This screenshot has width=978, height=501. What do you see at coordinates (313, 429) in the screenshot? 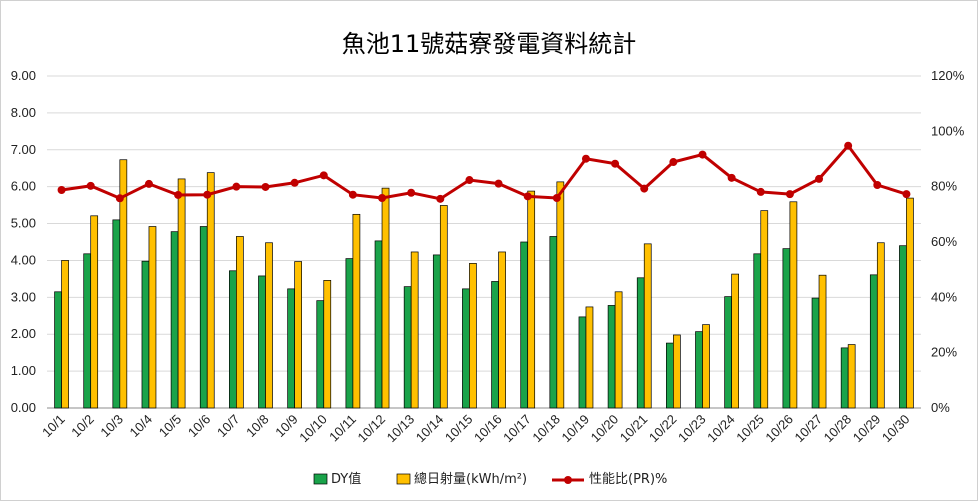
I see `x-tick-label: 10/10` at bounding box center [313, 429].